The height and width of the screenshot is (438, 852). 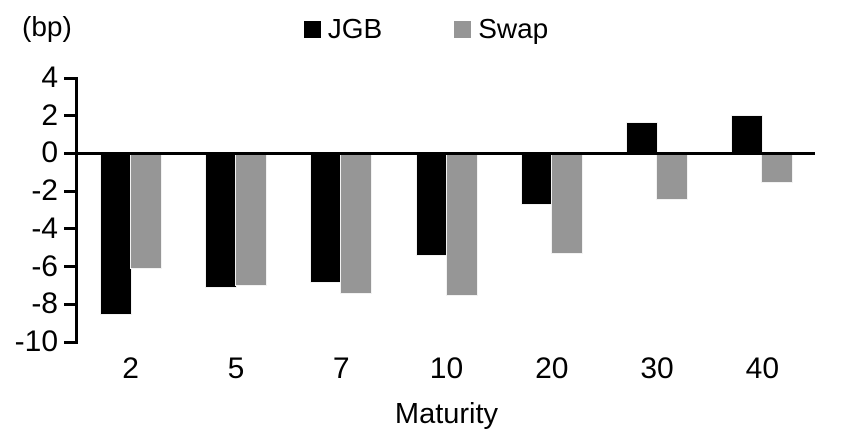 What do you see at coordinates (76, 210) in the screenshot?
I see `y-axis-line` at bounding box center [76, 210].